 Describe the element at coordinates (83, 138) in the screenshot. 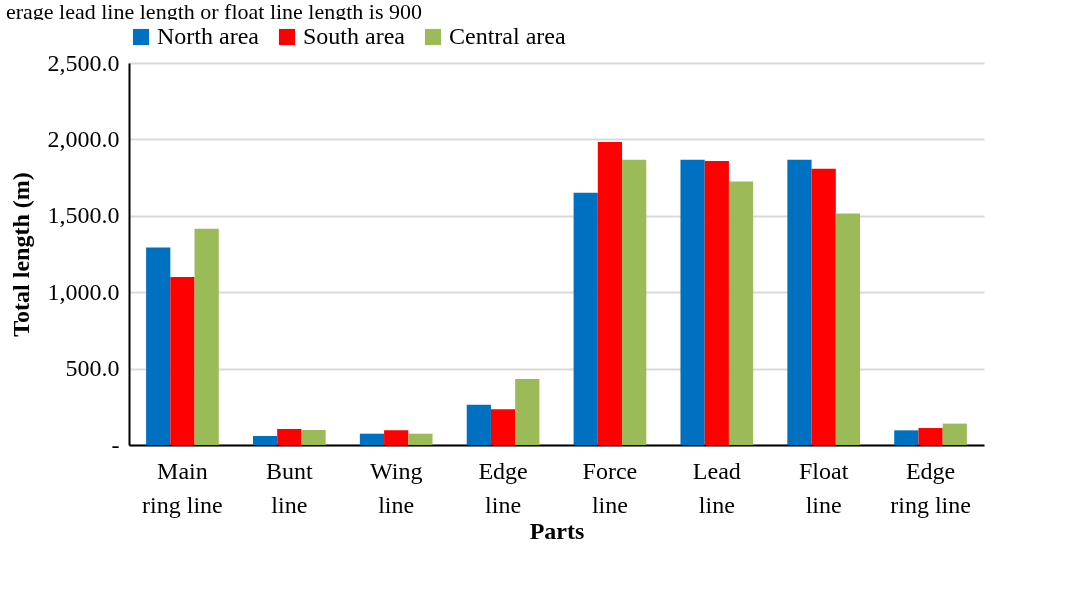

I see `y-tick-label: 2,000.0` at that location.